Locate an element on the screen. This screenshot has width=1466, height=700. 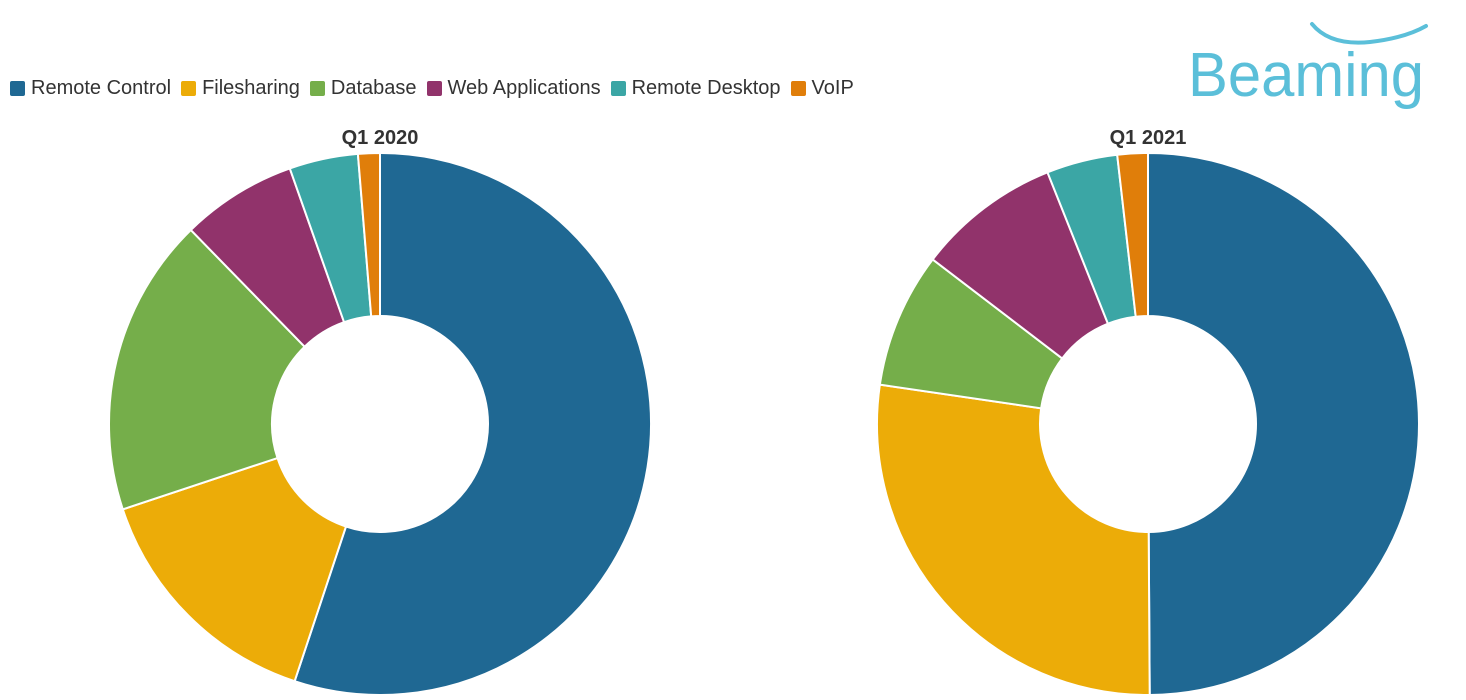
legend-label-remote-control: Remote Control is located at coordinates (101, 87).